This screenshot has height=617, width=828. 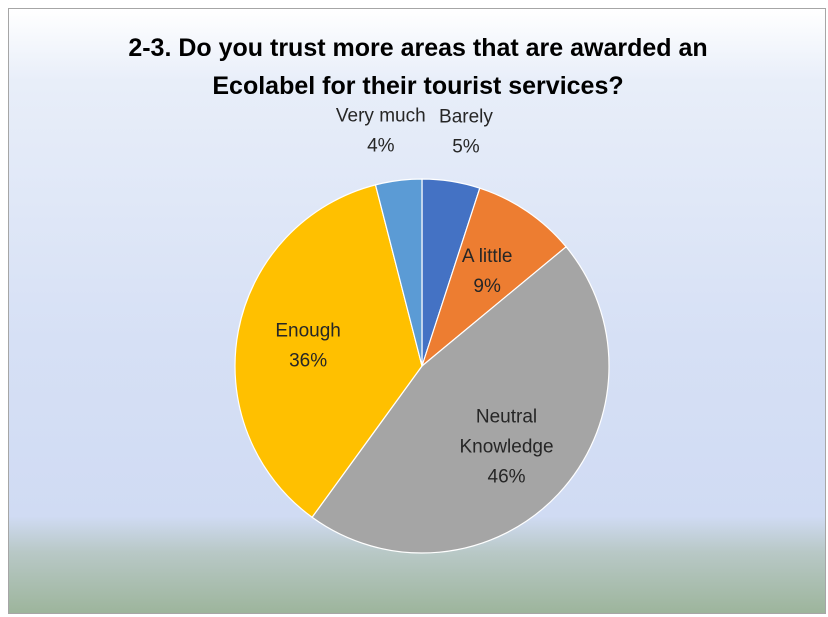 I want to click on pie-slice-enough, so click(x=328, y=351).